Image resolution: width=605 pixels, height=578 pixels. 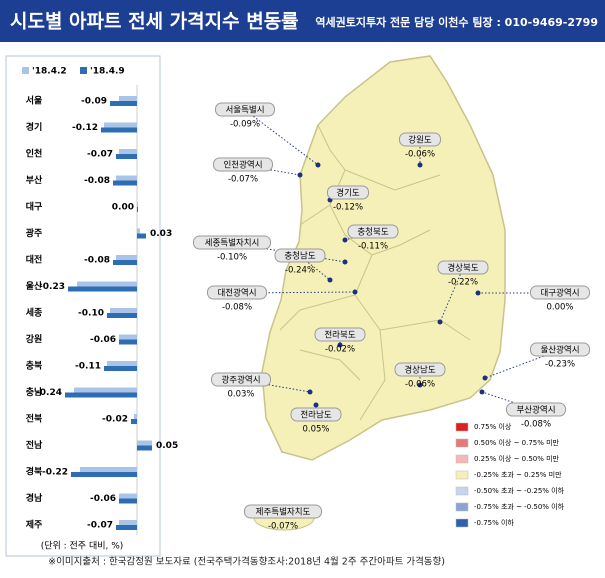 I want to click on region-name: 경상북도, so click(x=462, y=268).